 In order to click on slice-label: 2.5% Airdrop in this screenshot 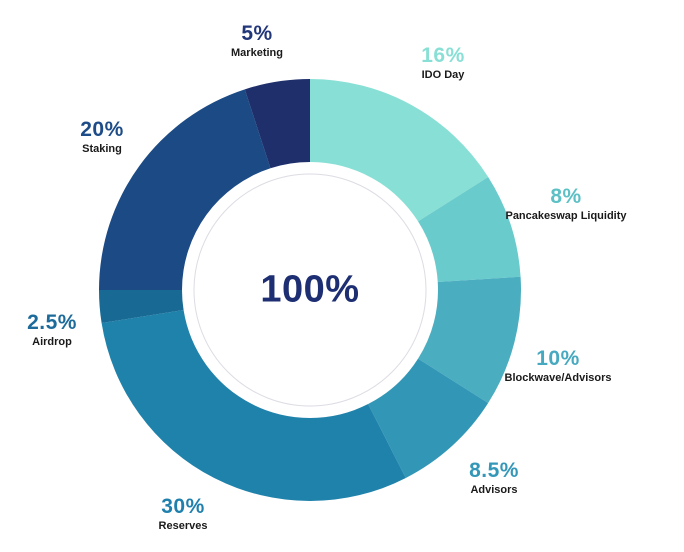, I will do `click(52, 330)`.